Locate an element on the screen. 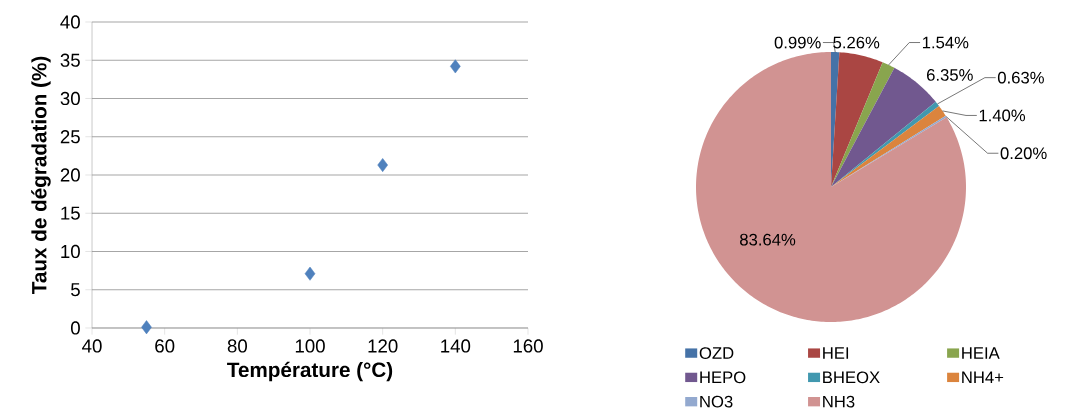  x-tick-label: 120 is located at coordinates (383, 346).